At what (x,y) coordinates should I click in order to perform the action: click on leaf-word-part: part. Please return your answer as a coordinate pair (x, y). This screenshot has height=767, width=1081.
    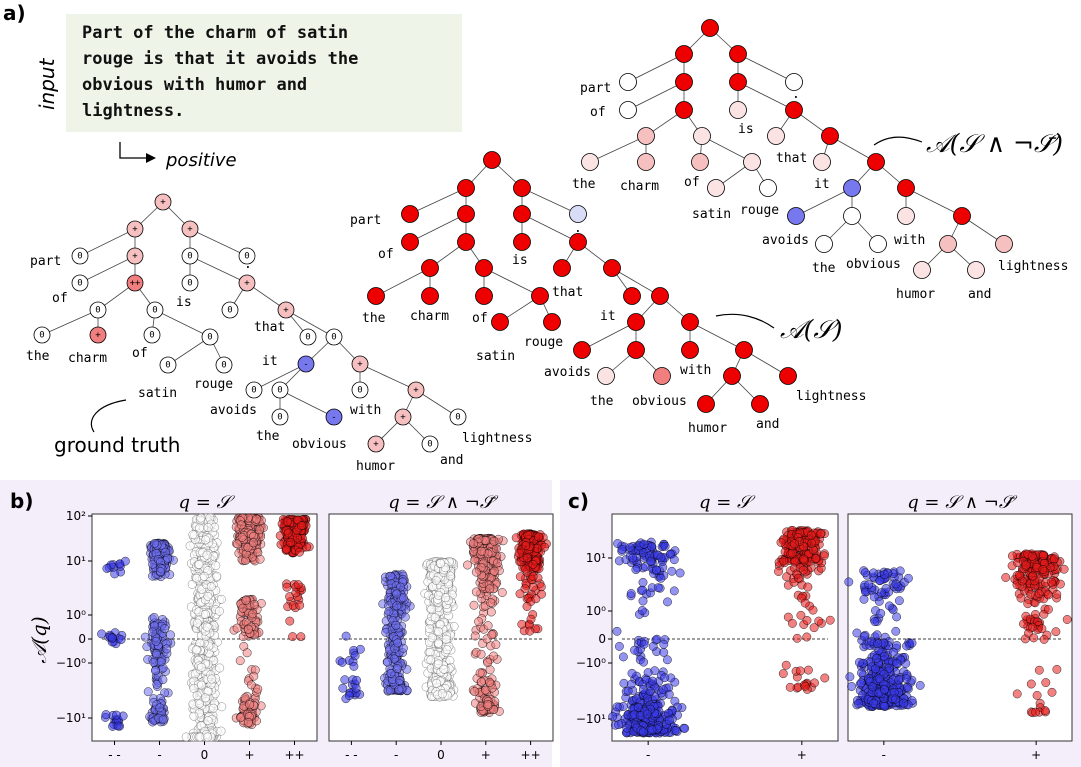
    Looking at the image, I should click on (595, 88).